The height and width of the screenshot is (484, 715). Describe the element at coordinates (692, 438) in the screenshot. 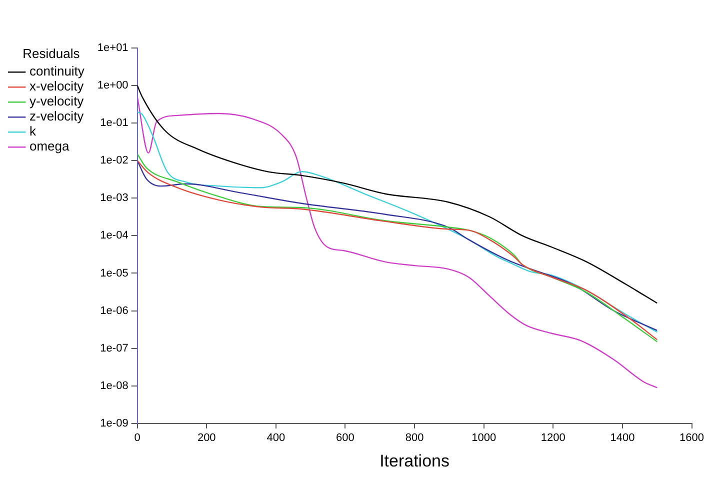

I see `x-tick-label: 1600` at that location.